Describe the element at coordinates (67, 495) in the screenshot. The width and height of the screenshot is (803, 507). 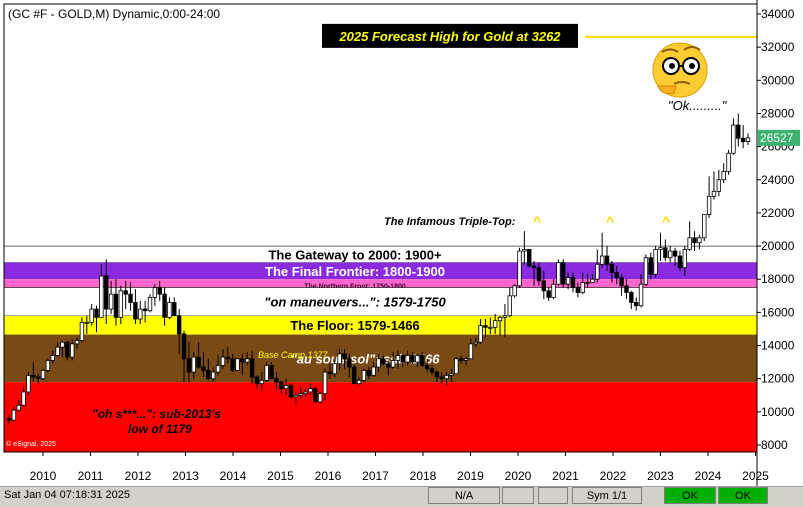
I see `status-datetime: Sat Jan 04 07:18:31 2025` at that location.